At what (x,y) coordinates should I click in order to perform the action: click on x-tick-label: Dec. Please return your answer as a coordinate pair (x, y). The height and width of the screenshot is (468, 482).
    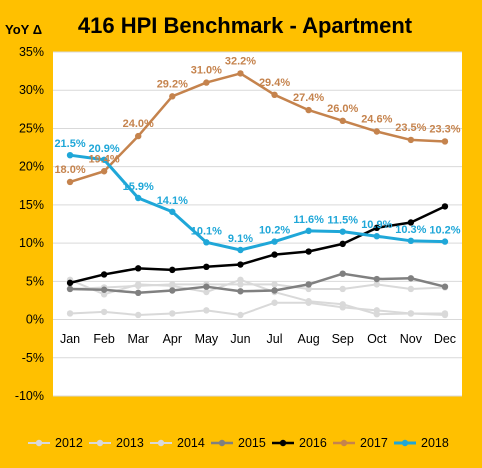
    Looking at the image, I should click on (445, 339).